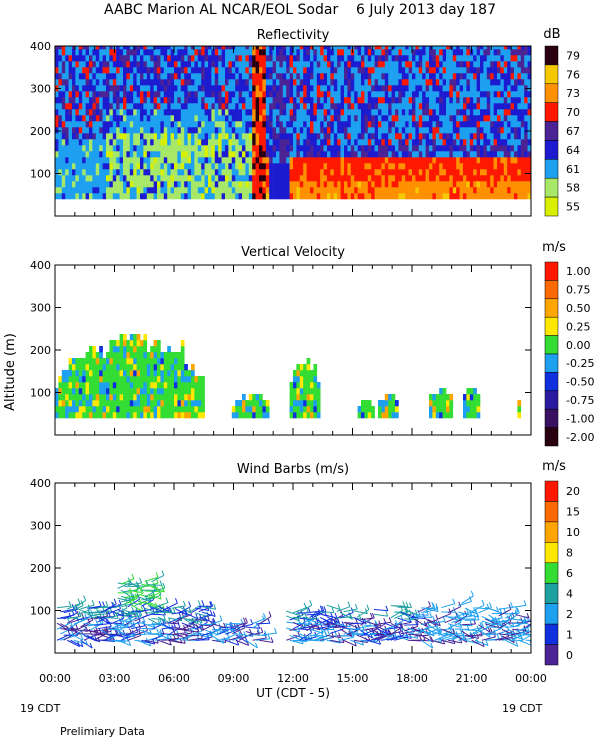 Image resolution: width=600 pixels, height=750 pixels. Describe the element at coordinates (293, 609) in the screenshot. I see `wind-barbs-plot` at that location.